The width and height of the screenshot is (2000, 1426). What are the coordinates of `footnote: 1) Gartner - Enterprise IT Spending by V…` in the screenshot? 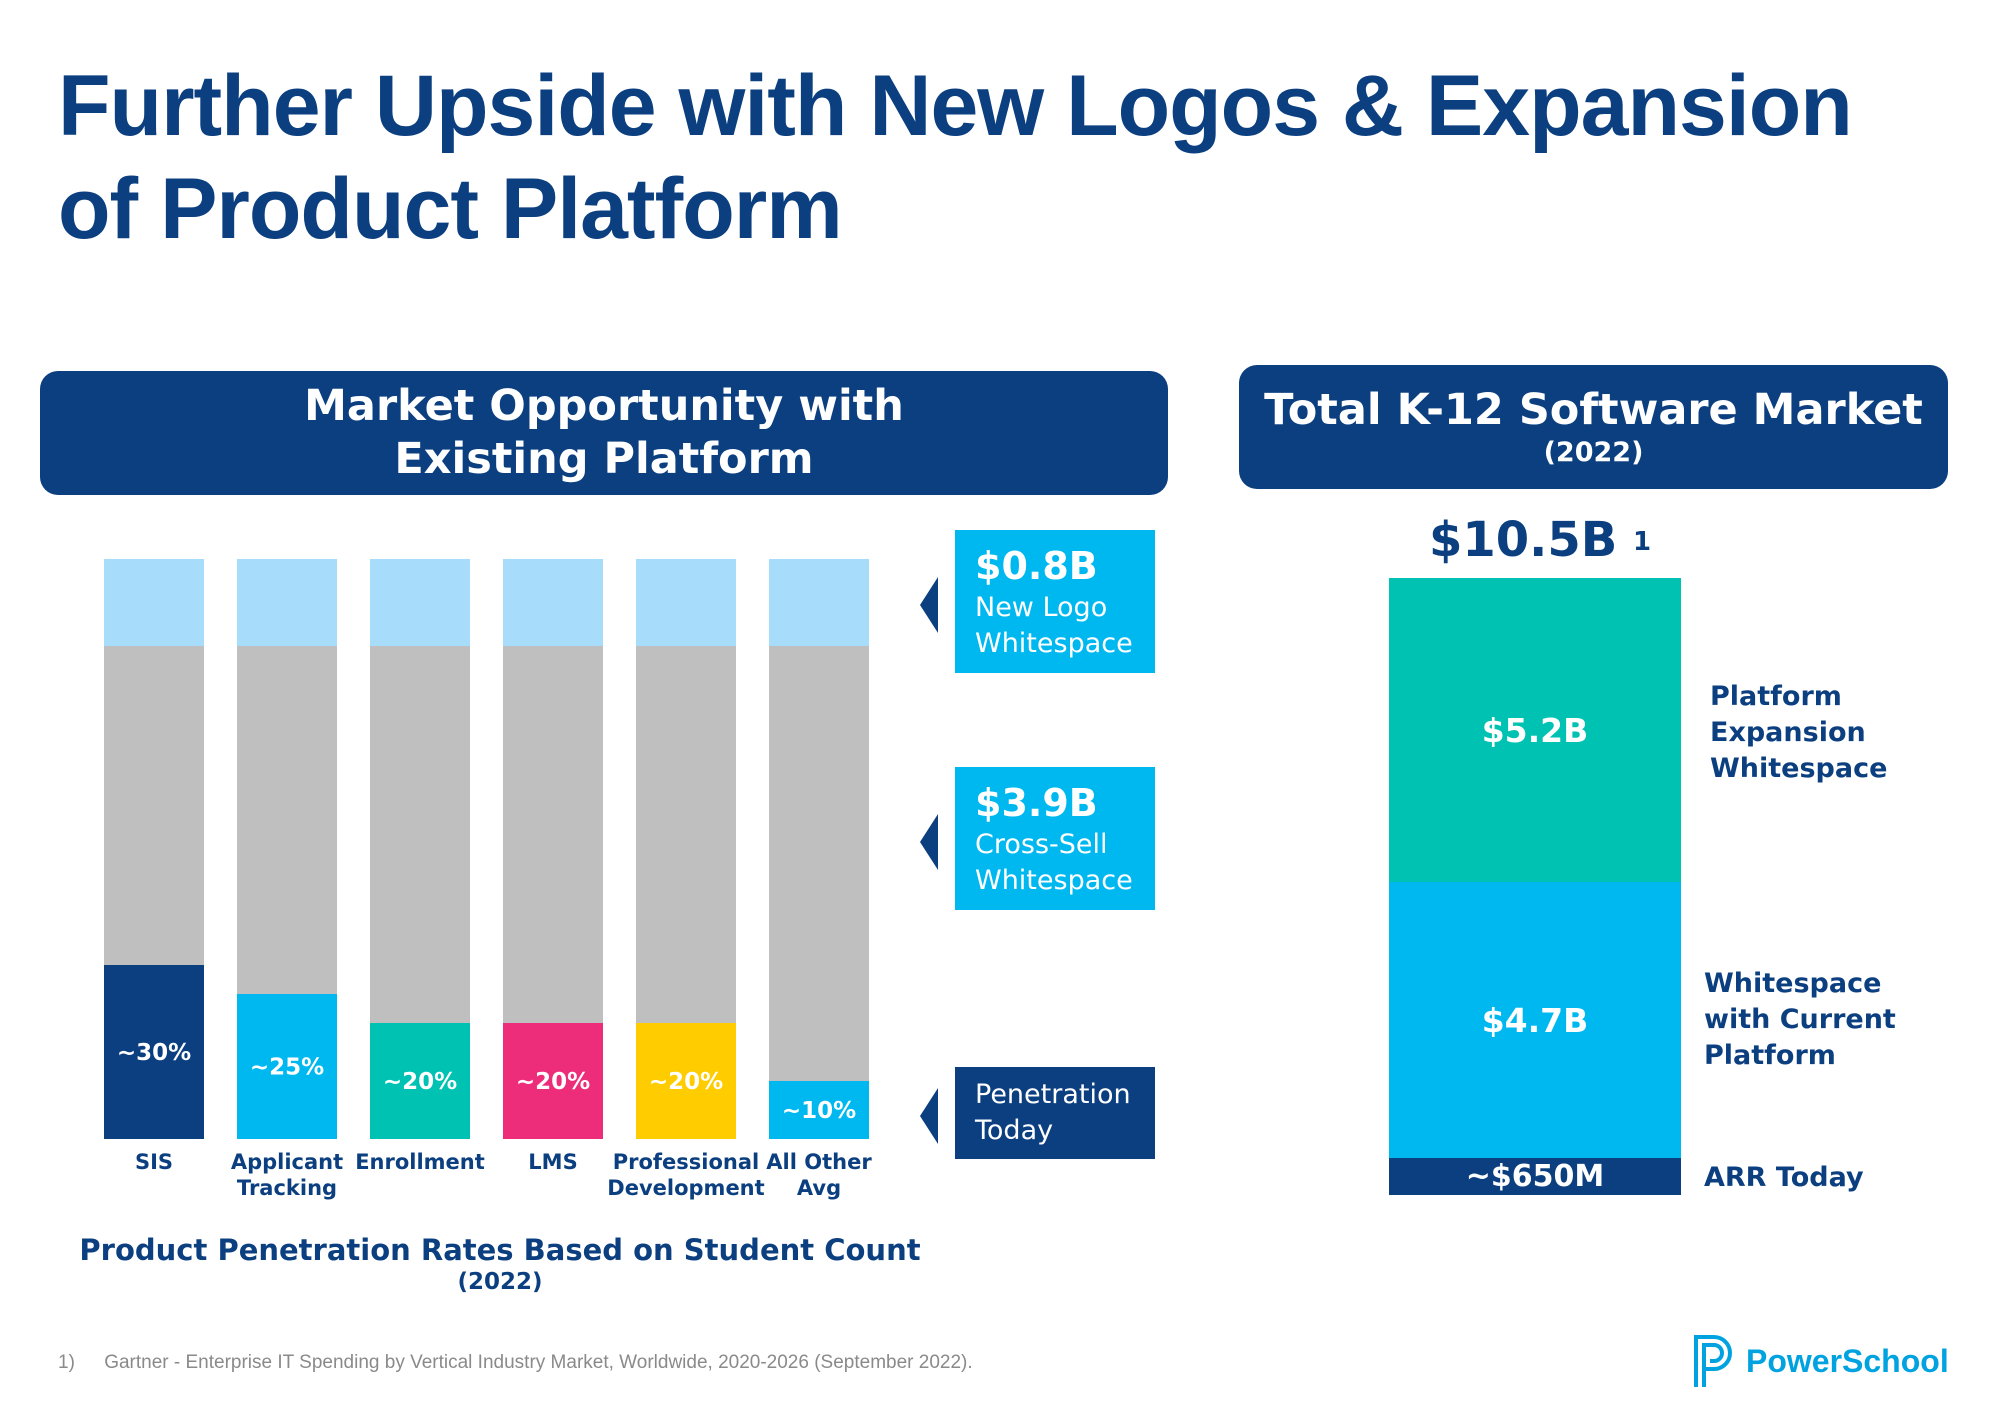 It's located at (515, 1363).